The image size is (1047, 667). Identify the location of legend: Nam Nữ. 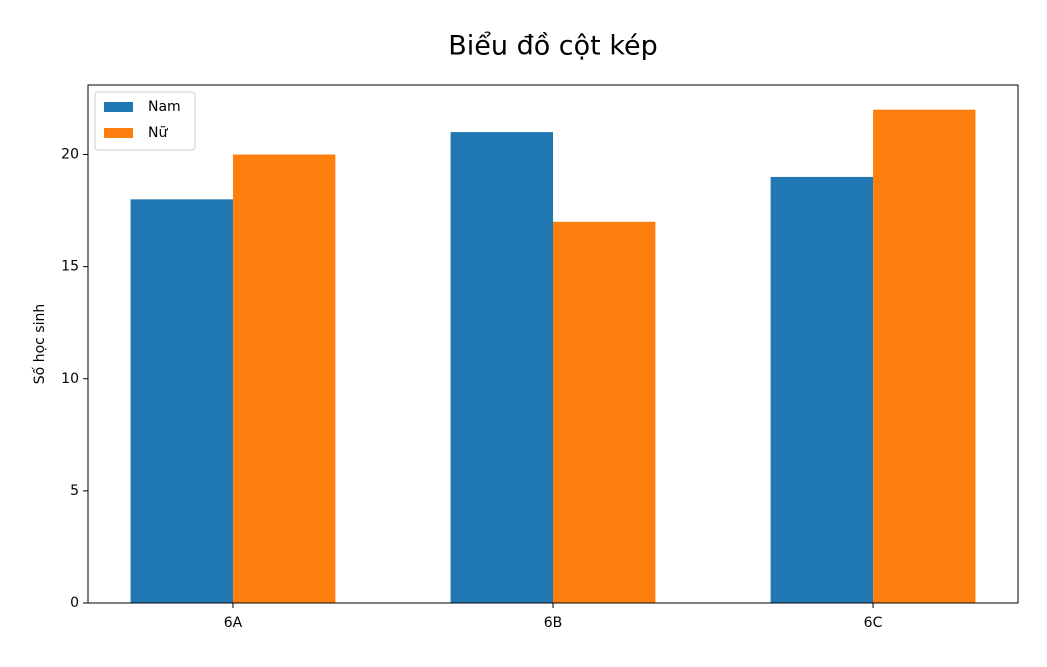
(145, 121).